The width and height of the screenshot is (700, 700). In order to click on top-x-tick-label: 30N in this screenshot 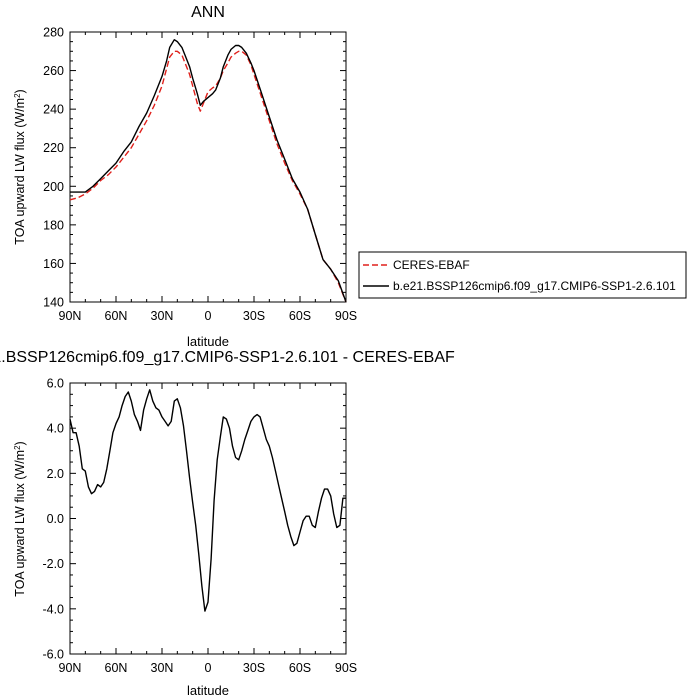, I will do `click(162, 316)`.